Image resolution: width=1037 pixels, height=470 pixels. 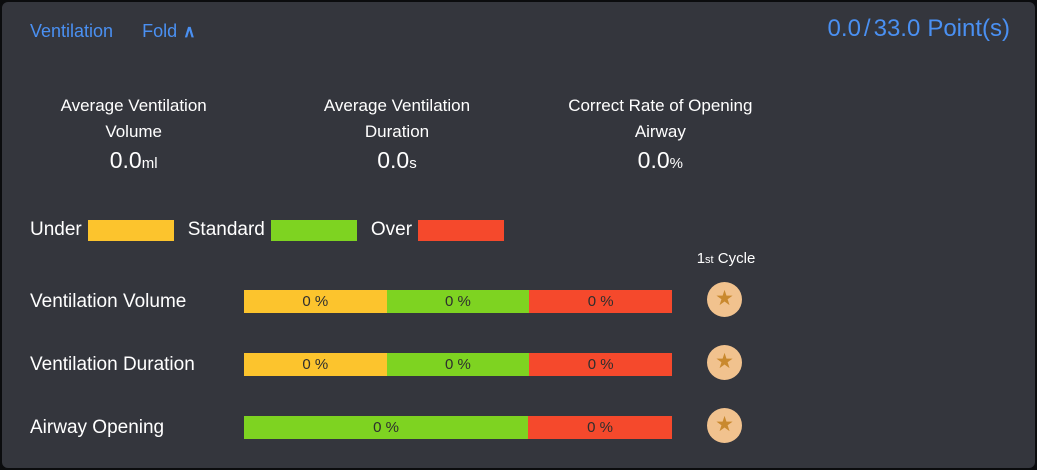 I want to click on fold-toggle: Fold ∧, so click(x=168, y=31).